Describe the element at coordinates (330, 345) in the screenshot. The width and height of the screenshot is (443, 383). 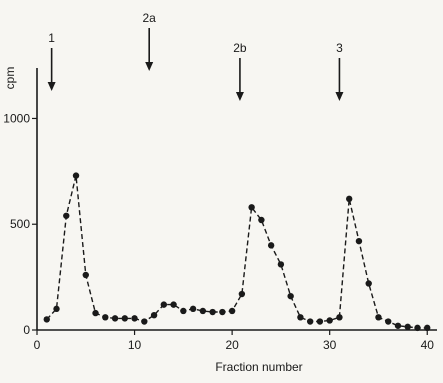
I see `x-tick-label: 30` at that location.